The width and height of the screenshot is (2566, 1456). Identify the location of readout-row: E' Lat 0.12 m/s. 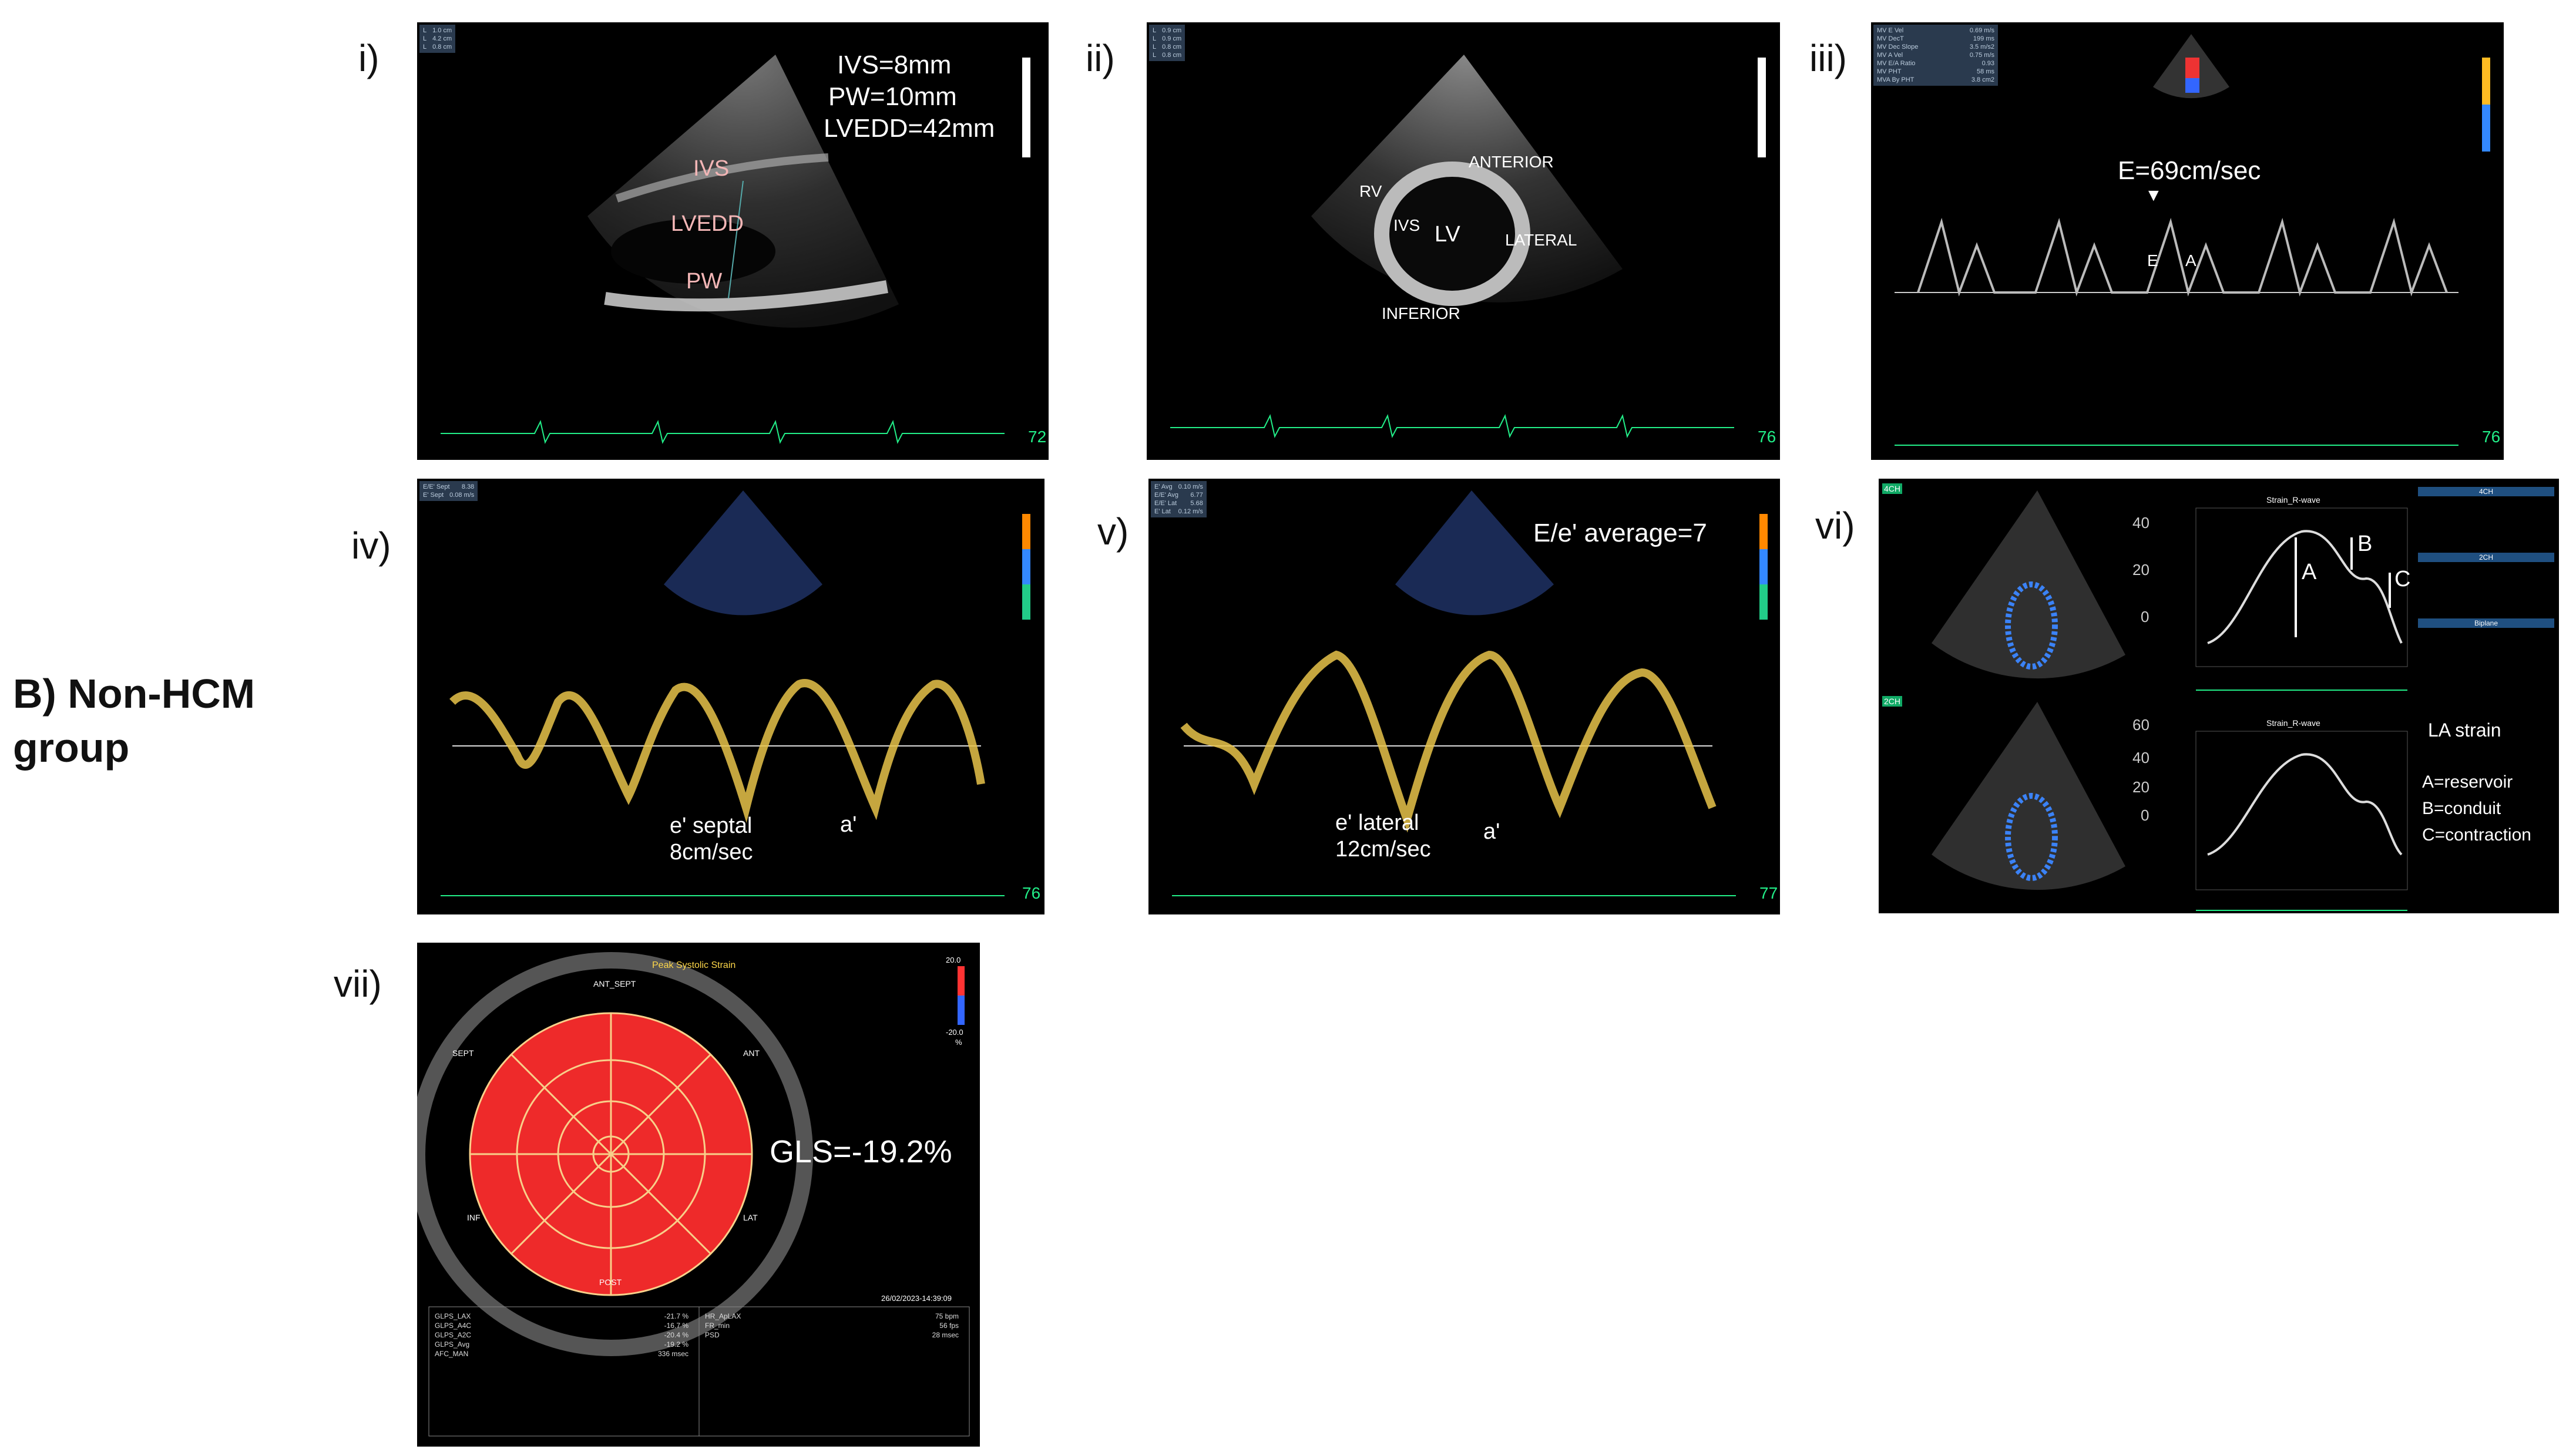
(1178, 511).